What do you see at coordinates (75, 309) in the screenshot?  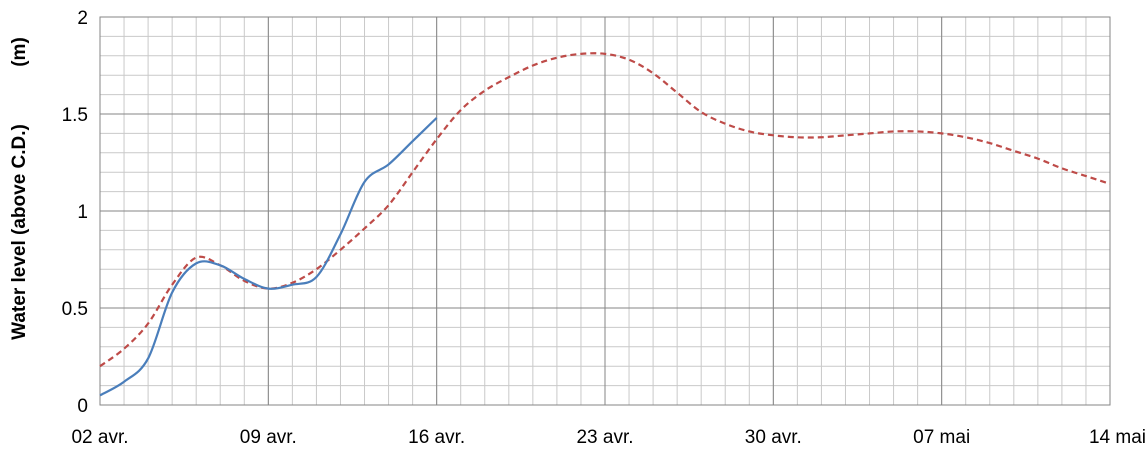 I see `y-tick-label: 0.5` at bounding box center [75, 309].